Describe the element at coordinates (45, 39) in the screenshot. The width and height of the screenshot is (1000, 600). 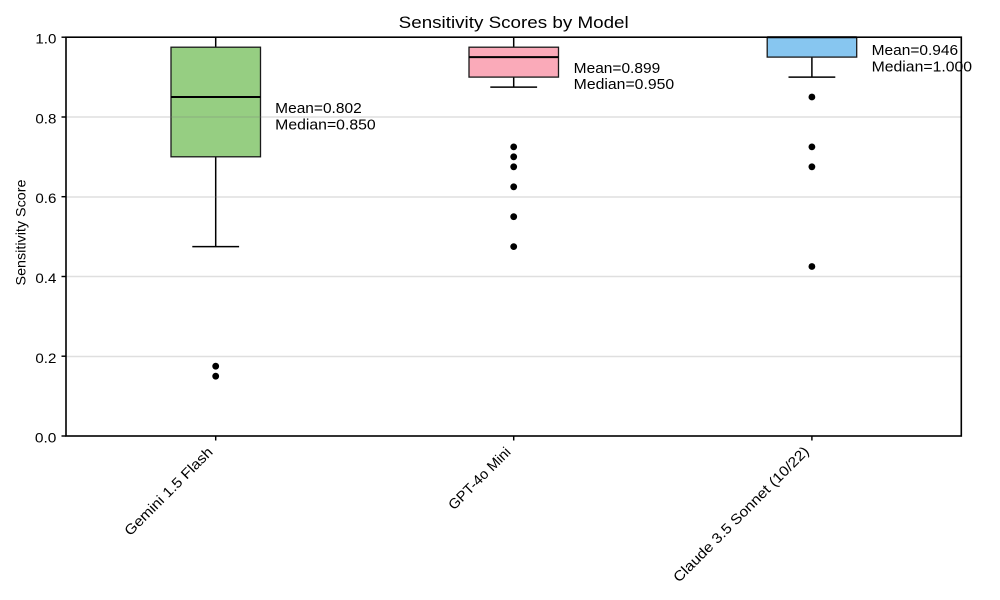
I see `svg-text: 1.0` at that location.